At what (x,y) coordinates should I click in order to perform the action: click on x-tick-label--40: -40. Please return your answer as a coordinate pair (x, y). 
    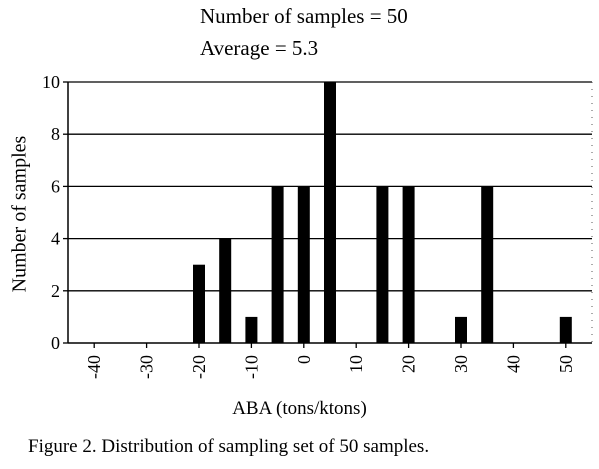
    Looking at the image, I should click on (94, 367).